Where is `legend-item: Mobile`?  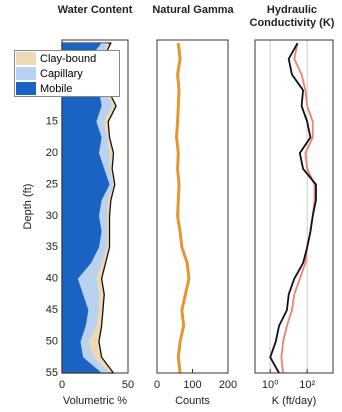
legend-item: Mobile is located at coordinates (67, 88).